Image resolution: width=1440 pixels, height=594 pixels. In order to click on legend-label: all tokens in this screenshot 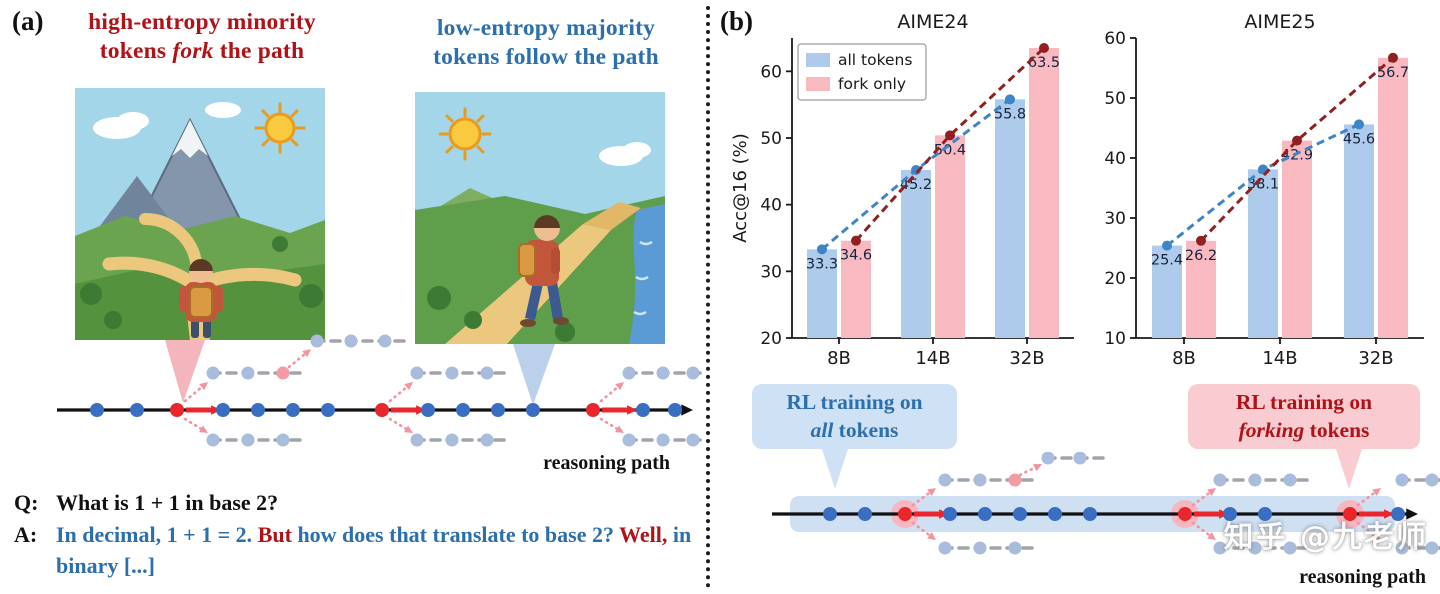, I will do `click(875, 60)`.